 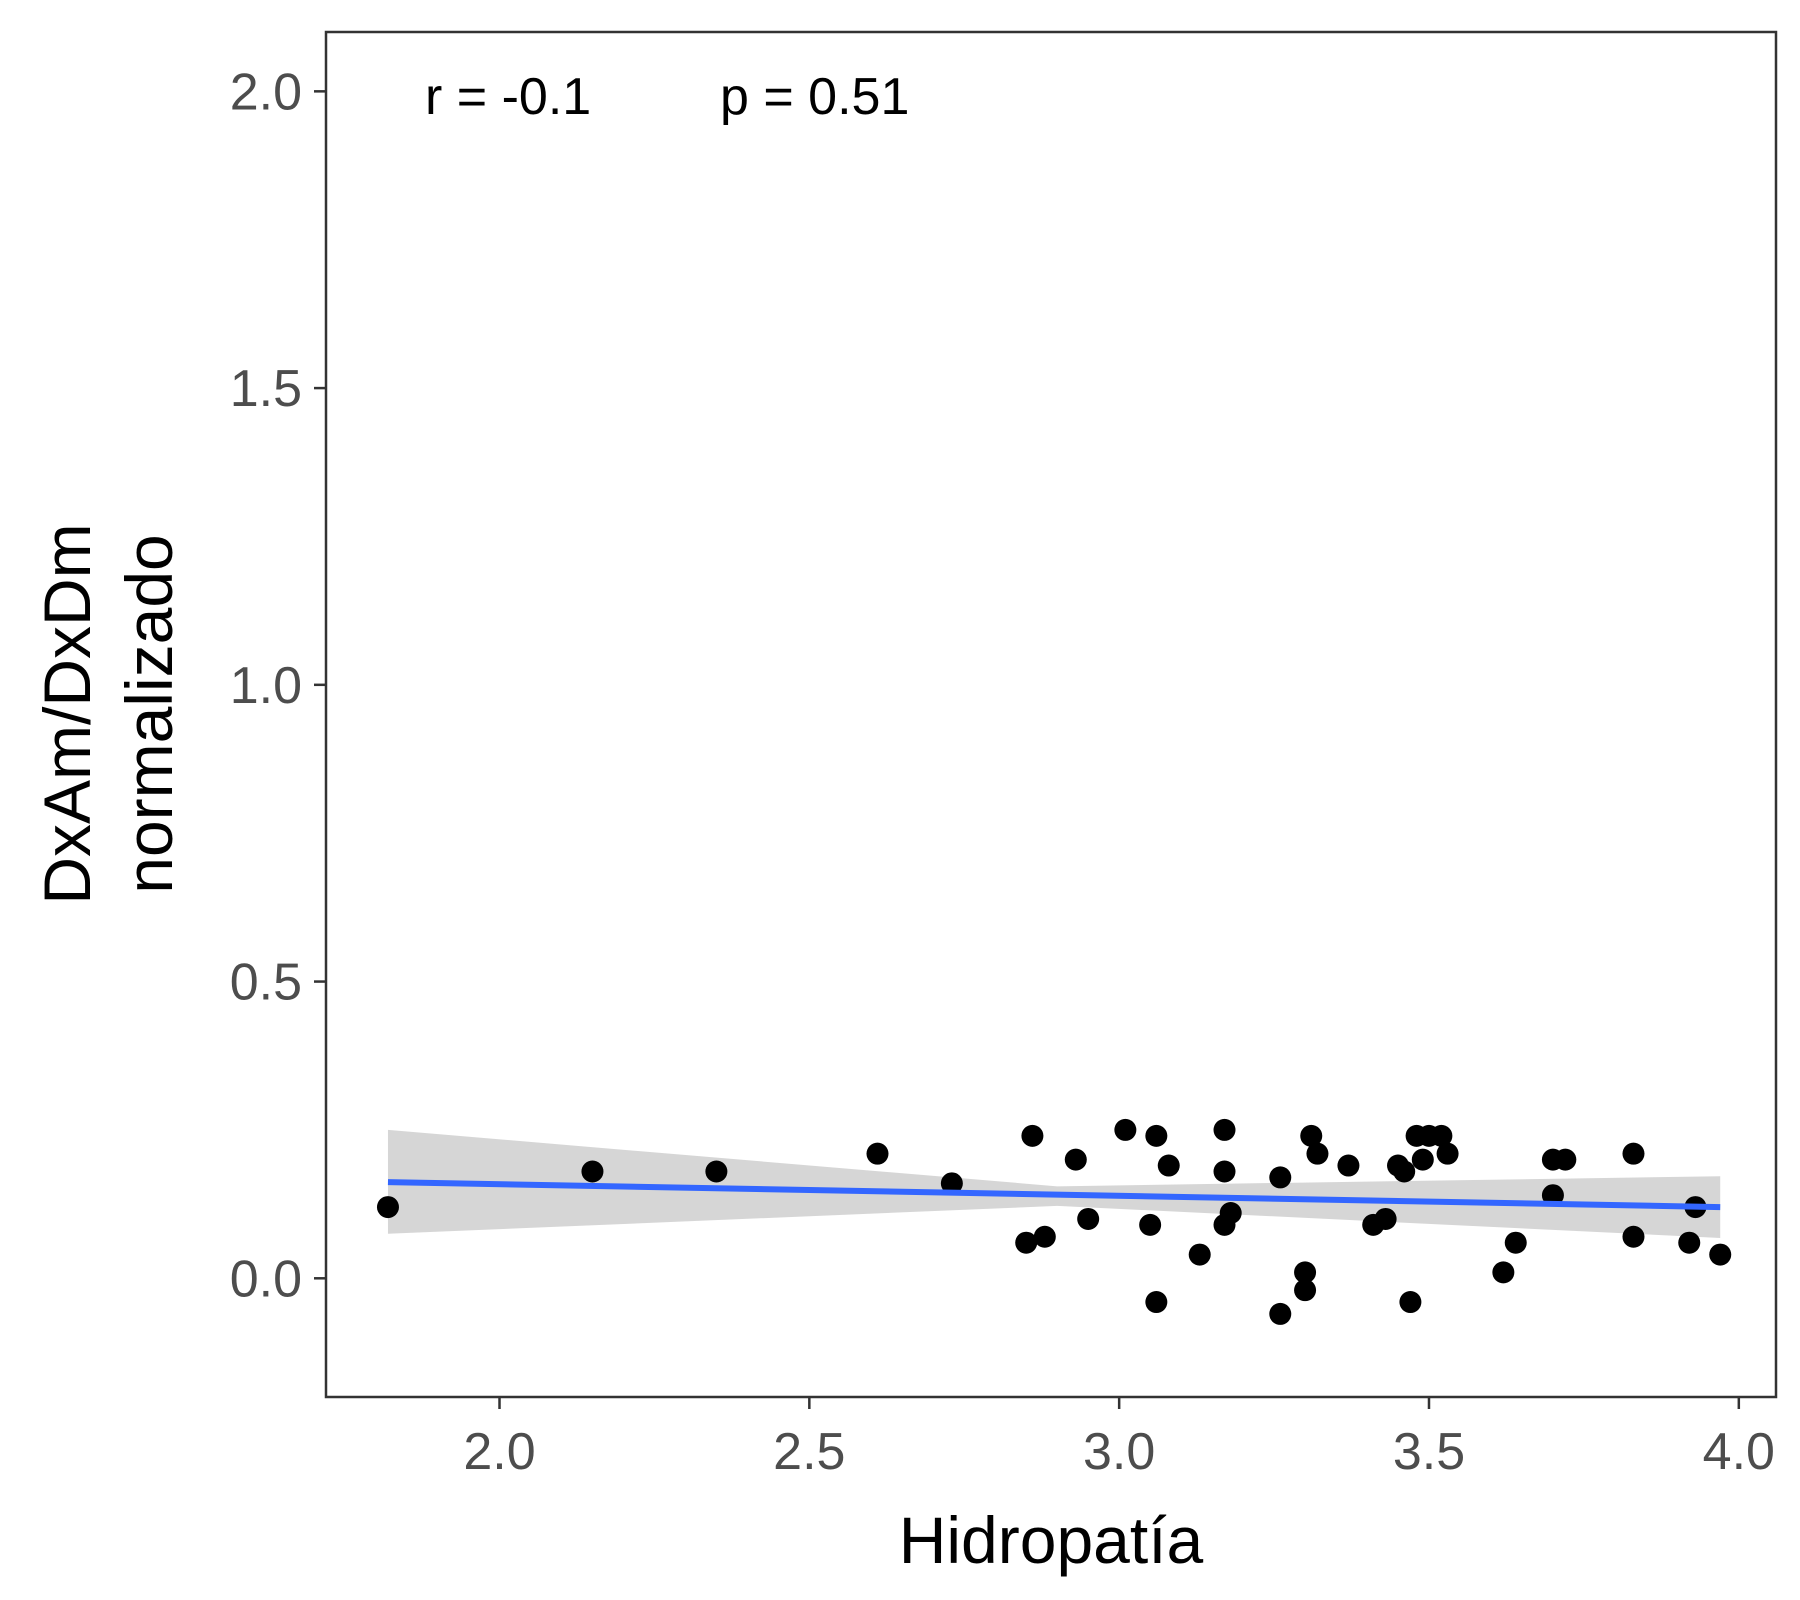 What do you see at coordinates (1054, 1221) in the screenshot?
I see `data-points-layer` at bounding box center [1054, 1221].